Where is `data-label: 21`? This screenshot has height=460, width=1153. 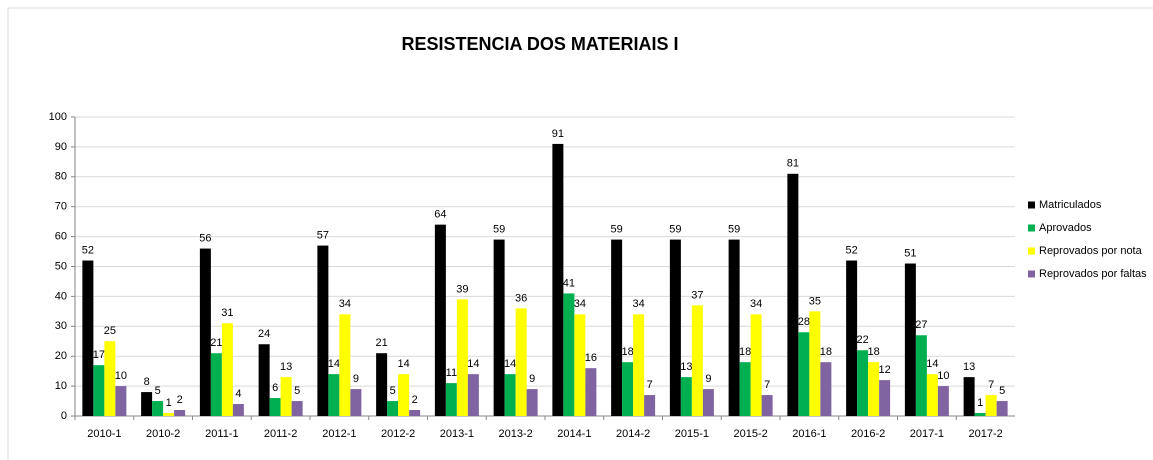
data-label: 21 is located at coordinates (216, 343).